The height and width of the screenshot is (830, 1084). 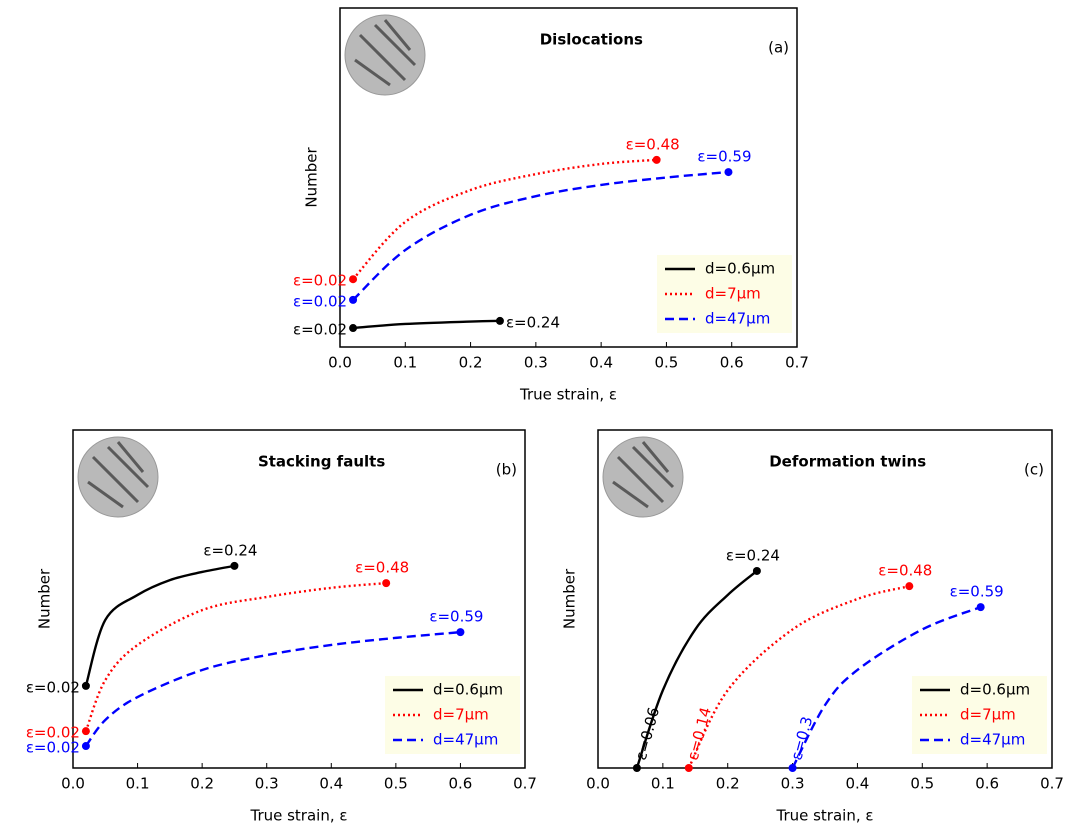 What do you see at coordinates (506, 470) in the screenshot?
I see `panel-label: (b)` at bounding box center [506, 470].